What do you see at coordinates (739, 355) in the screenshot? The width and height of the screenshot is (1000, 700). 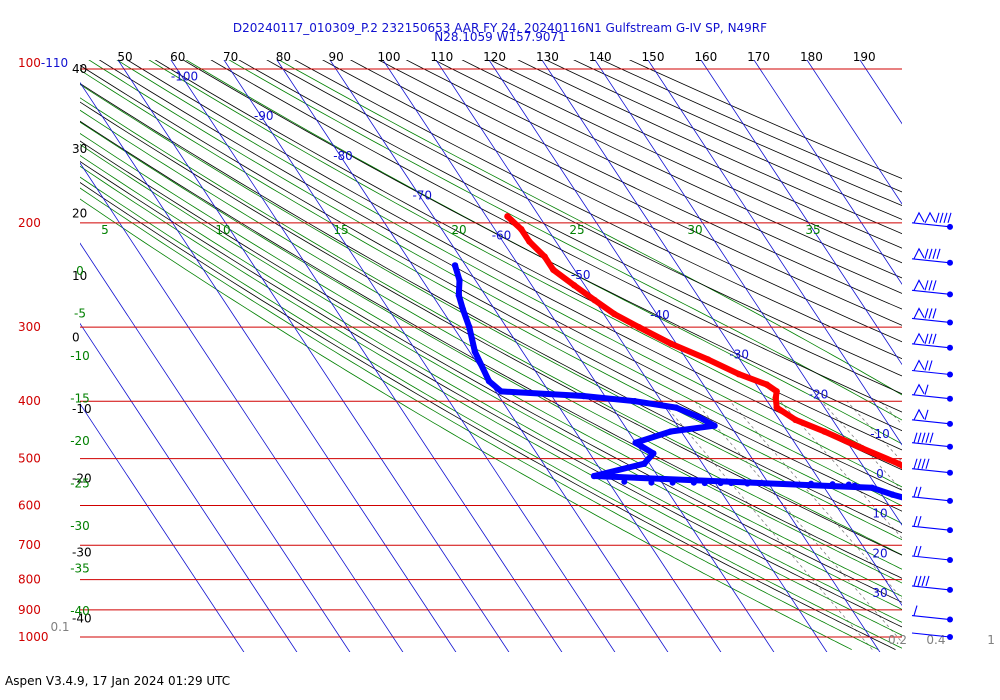 I see `isotherm-label: -30` at bounding box center [739, 355].